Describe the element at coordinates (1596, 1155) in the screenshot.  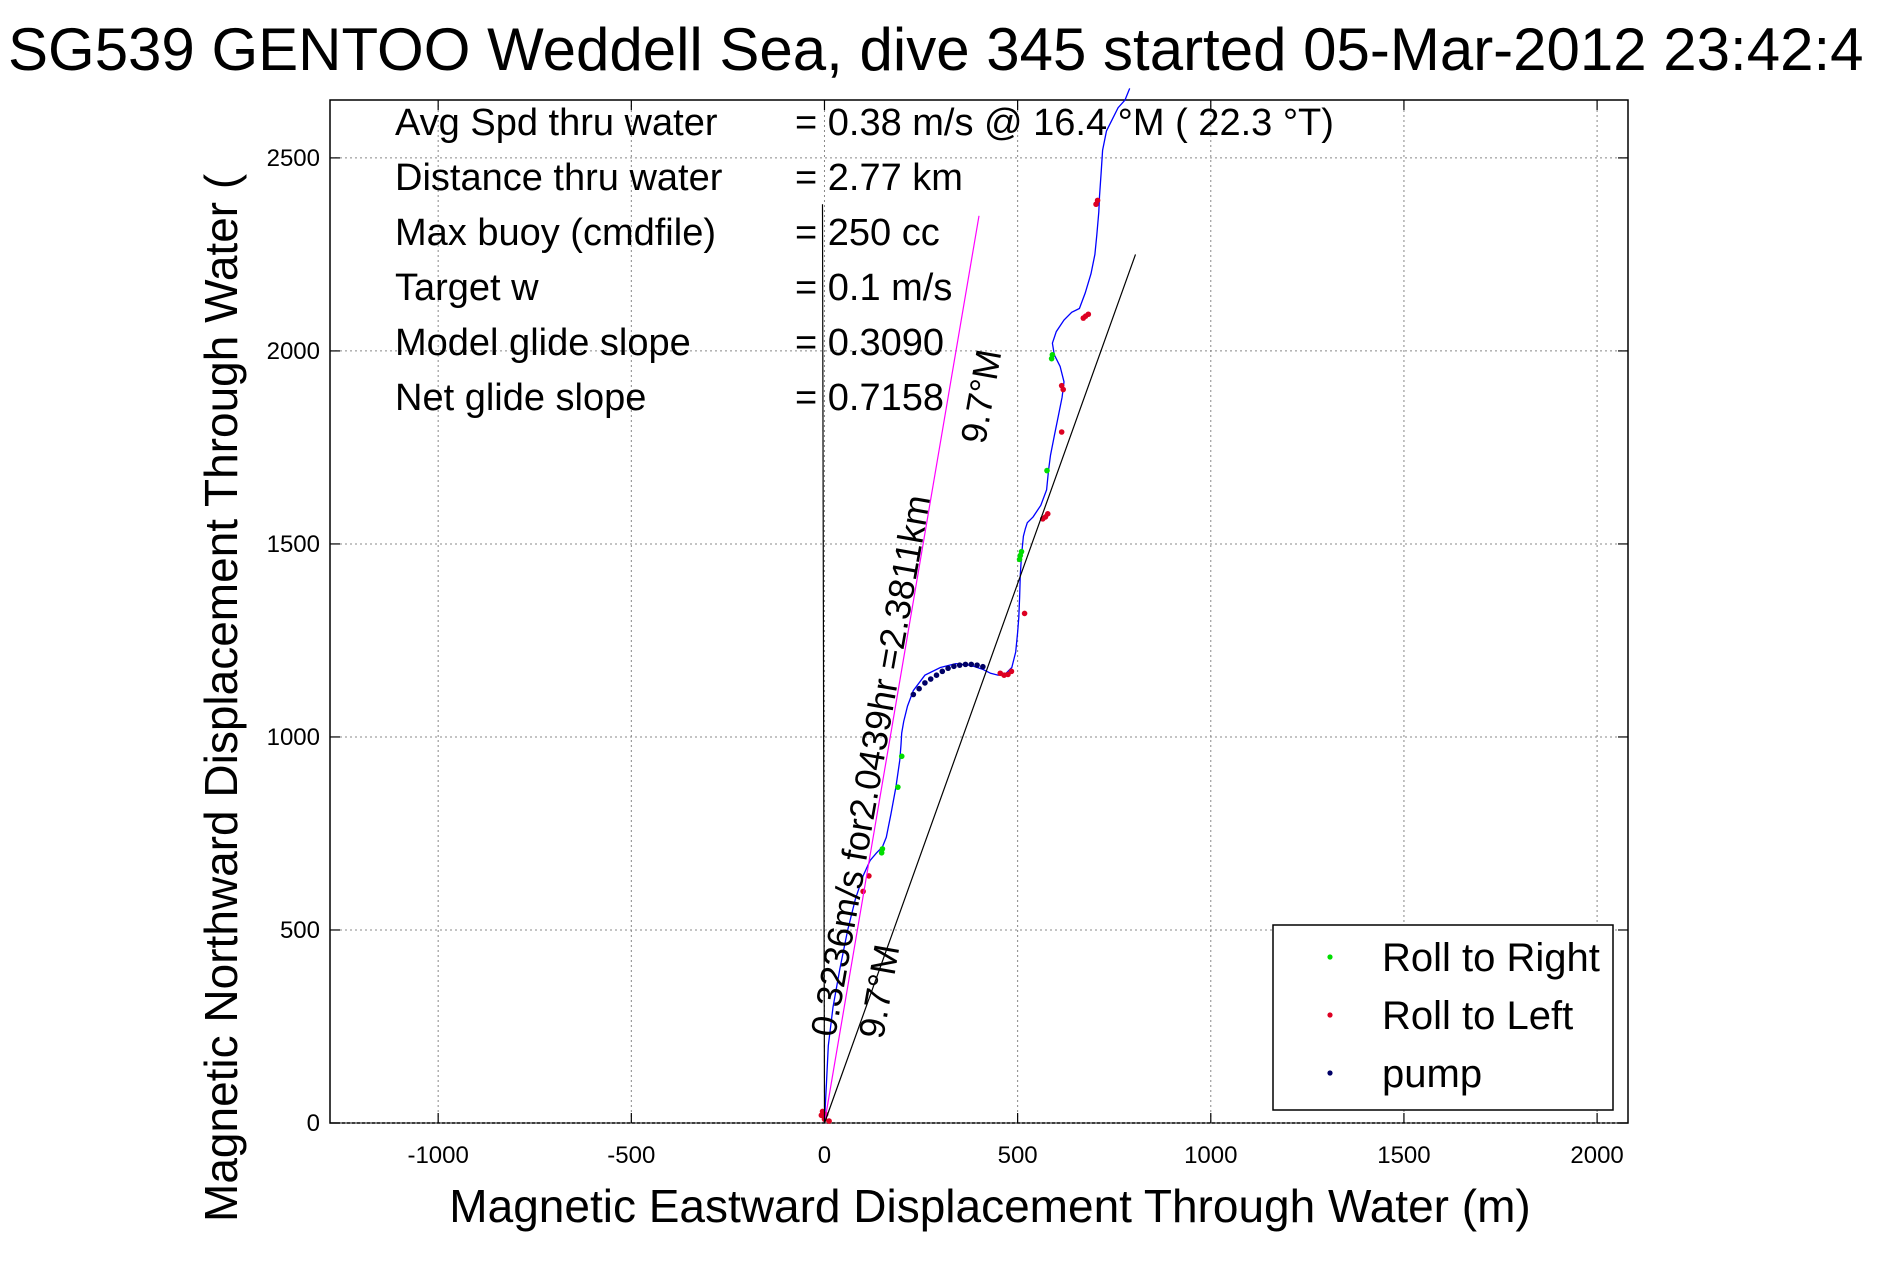
I see `x-tick-label: 2000` at that location.